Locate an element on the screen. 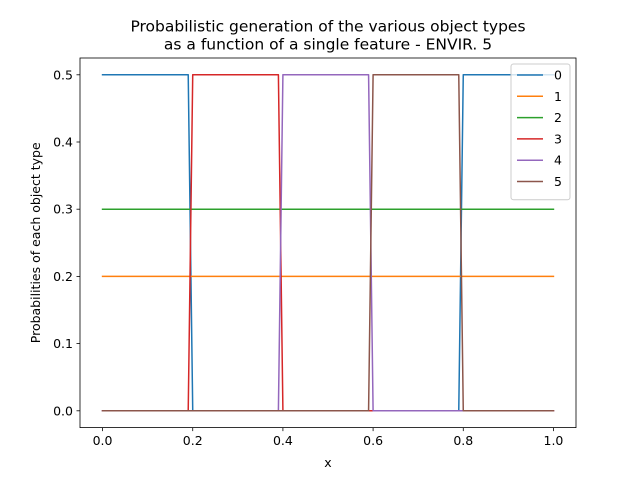 The height and width of the screenshot is (480, 640). x-tick-label: 0.0 is located at coordinates (103, 440).